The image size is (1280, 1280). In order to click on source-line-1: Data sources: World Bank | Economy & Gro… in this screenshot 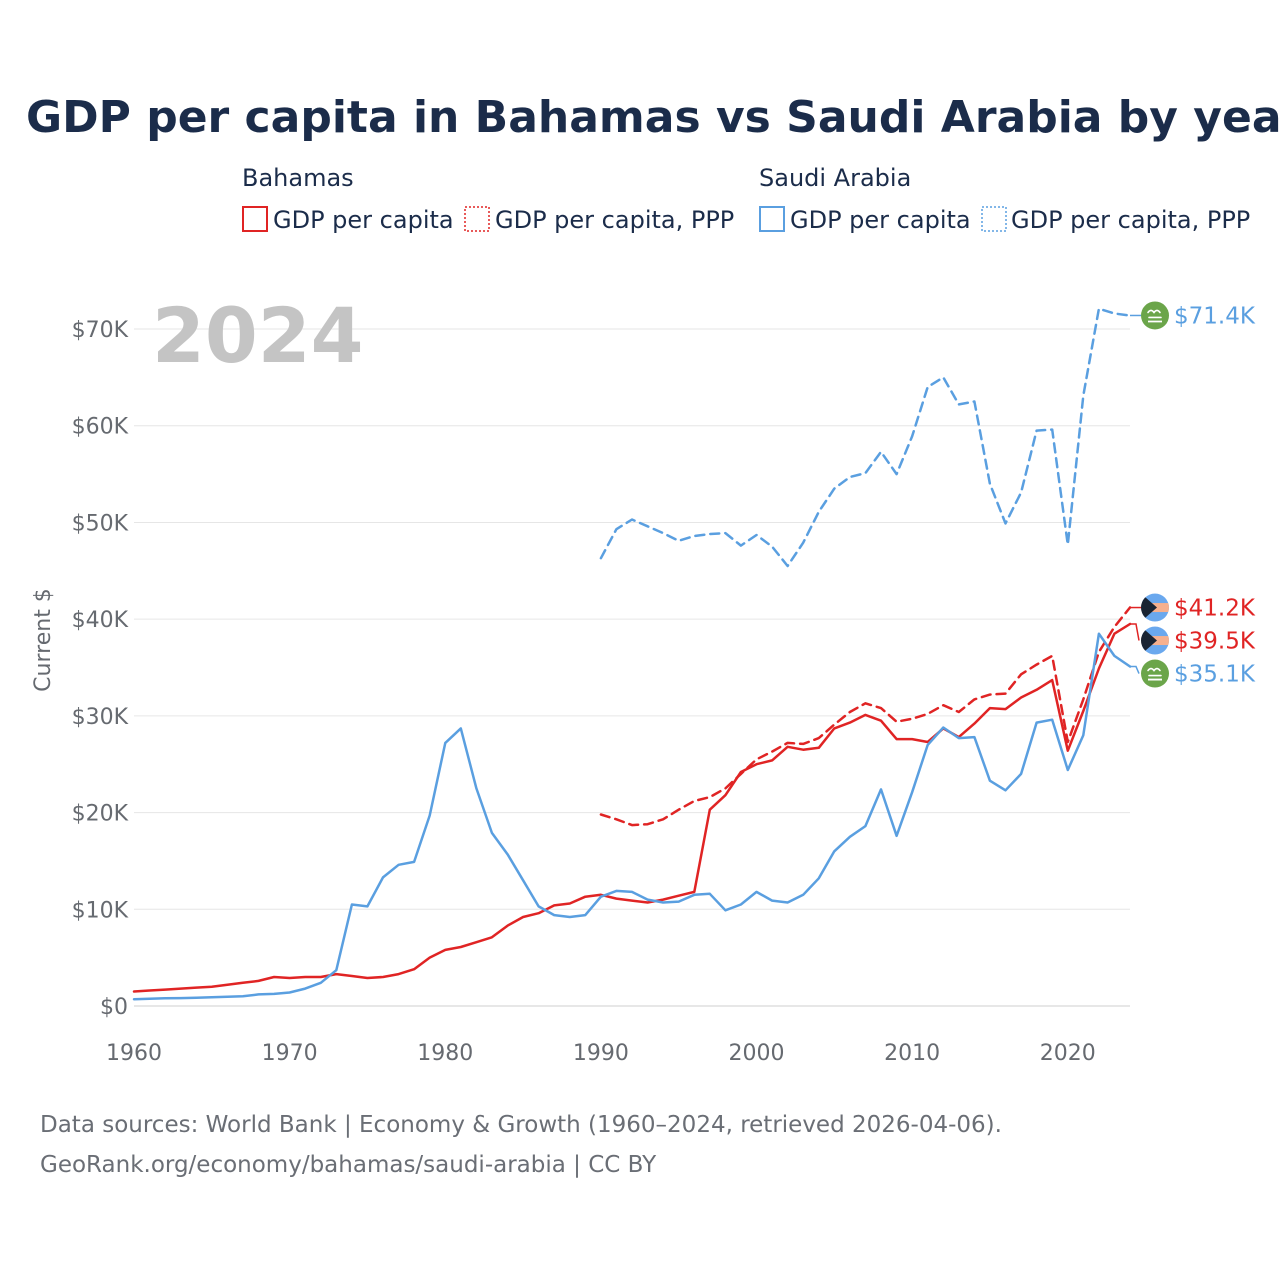, I will do `click(521, 1125)`.